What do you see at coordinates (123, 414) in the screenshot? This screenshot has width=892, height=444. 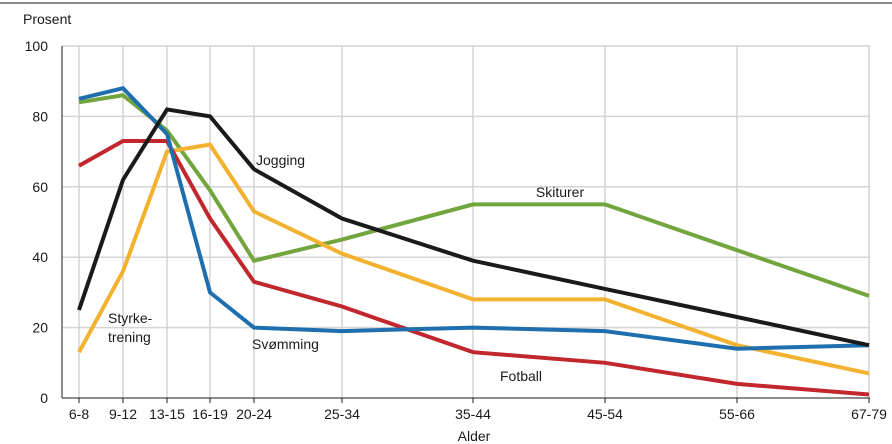 I see `x-tick-label: 9-12` at bounding box center [123, 414].